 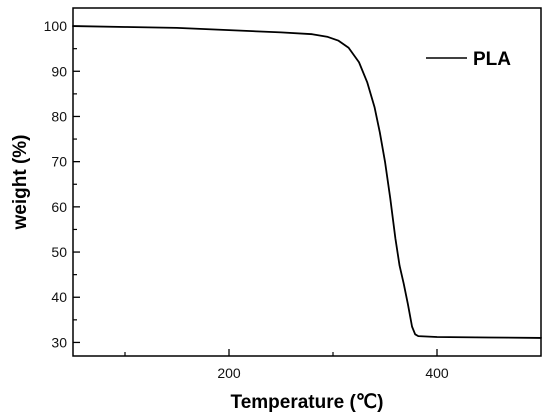 What do you see at coordinates (59, 116) in the screenshot?
I see `y-tick-label-80: 80` at bounding box center [59, 116].